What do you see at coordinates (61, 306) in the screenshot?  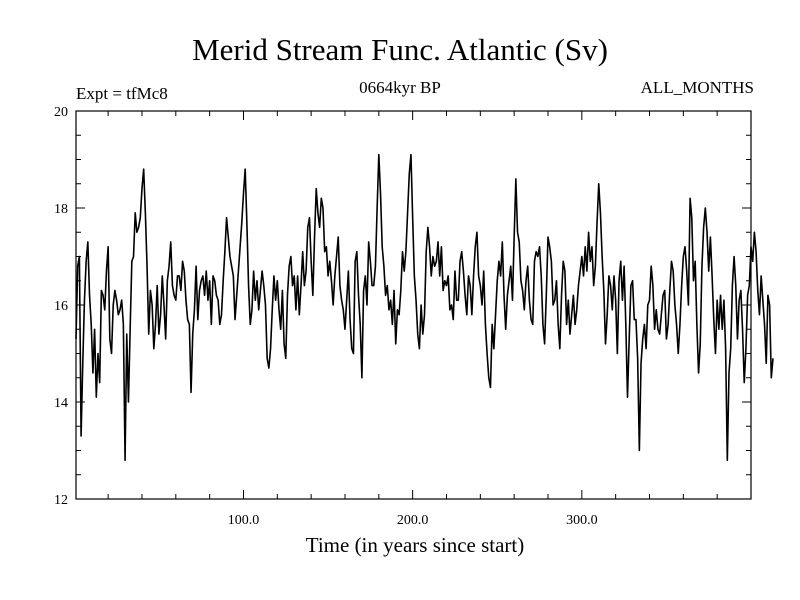 I see `y-tick-label: 16` at bounding box center [61, 306].